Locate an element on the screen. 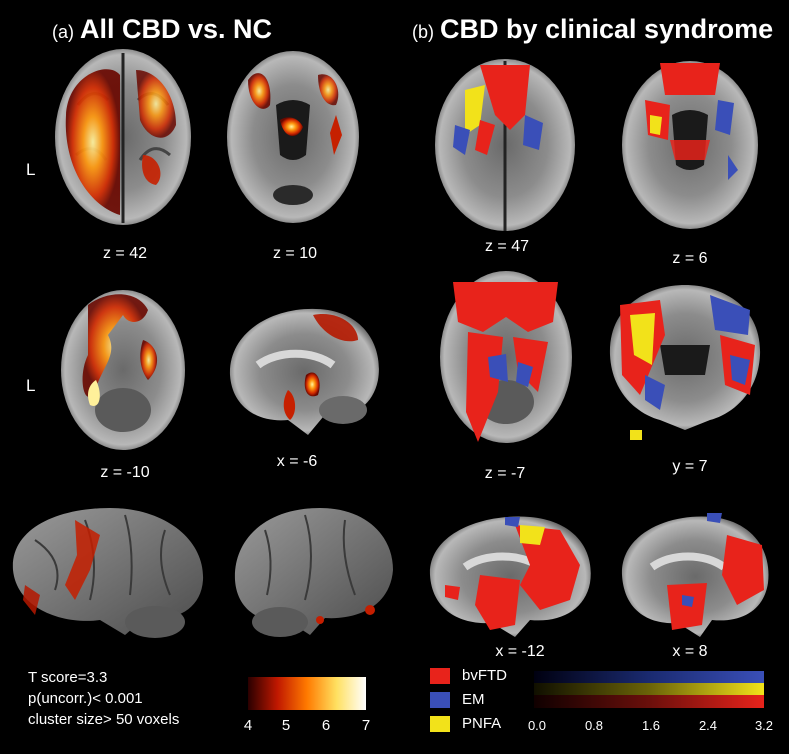  legend-swatch-em is located at coordinates (440, 700).